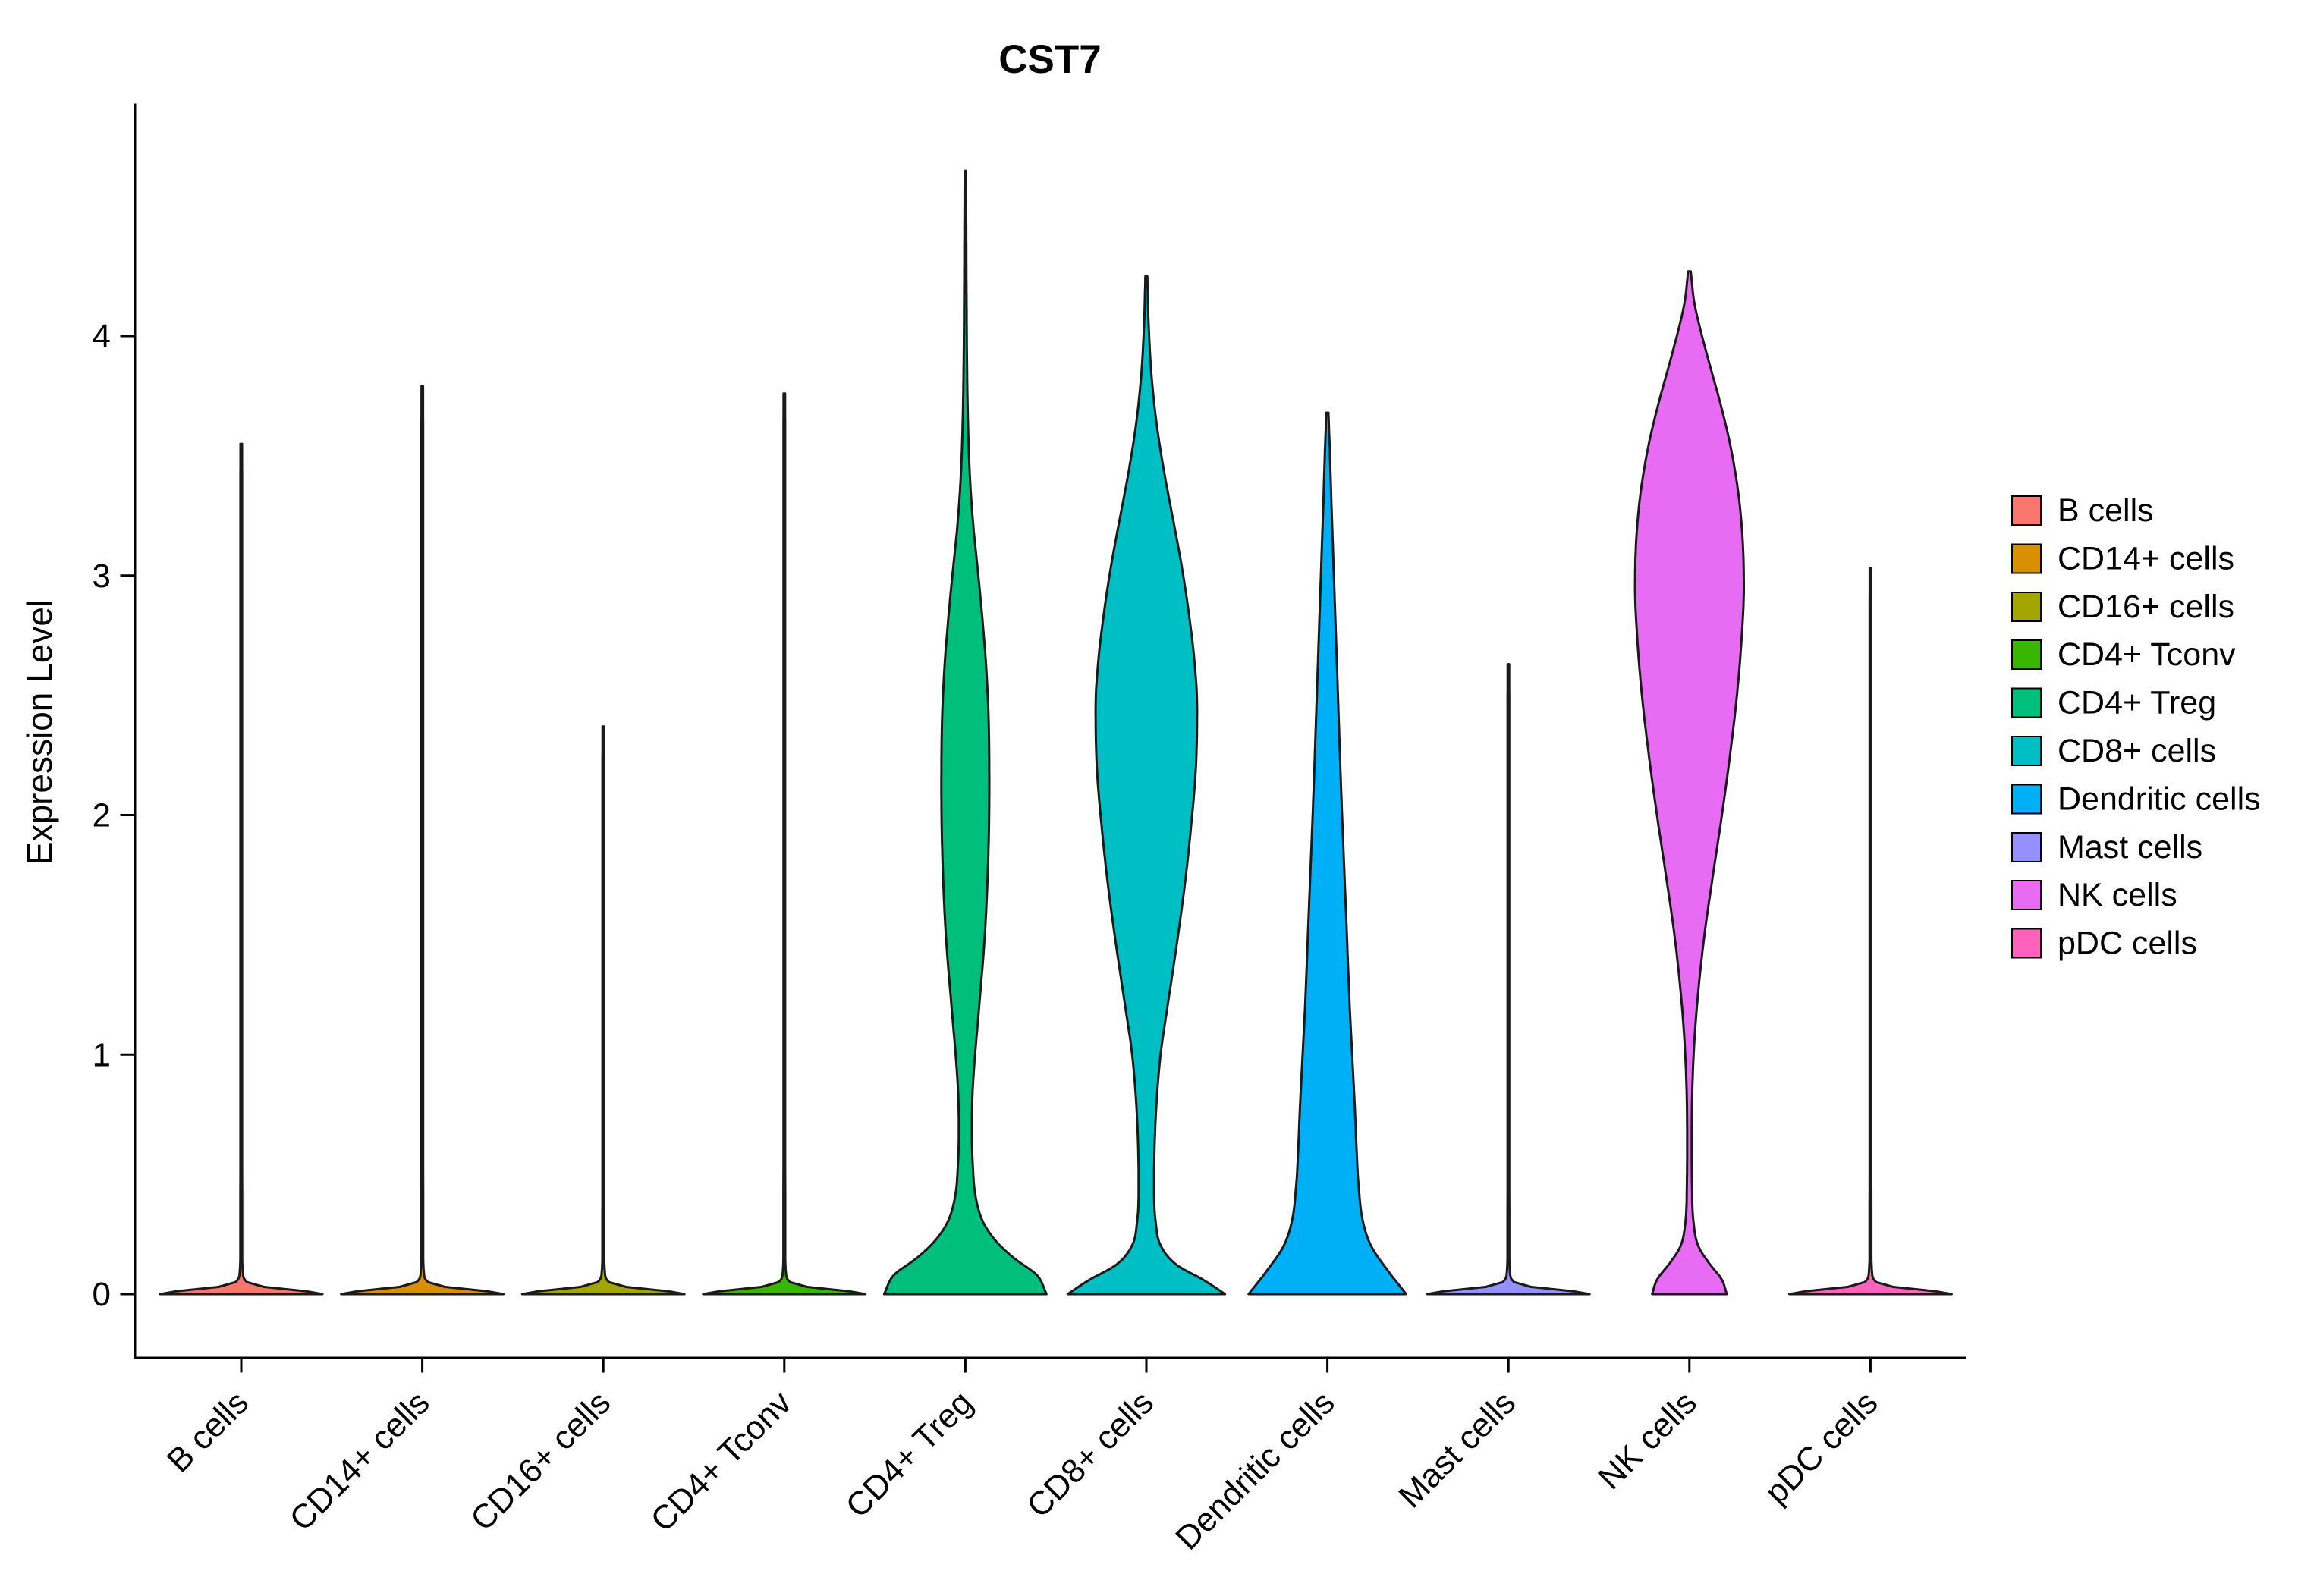 This screenshot has width=2317, height=1596. Describe the element at coordinates (102, 816) in the screenshot. I see `y-tick-label: 2` at that location.